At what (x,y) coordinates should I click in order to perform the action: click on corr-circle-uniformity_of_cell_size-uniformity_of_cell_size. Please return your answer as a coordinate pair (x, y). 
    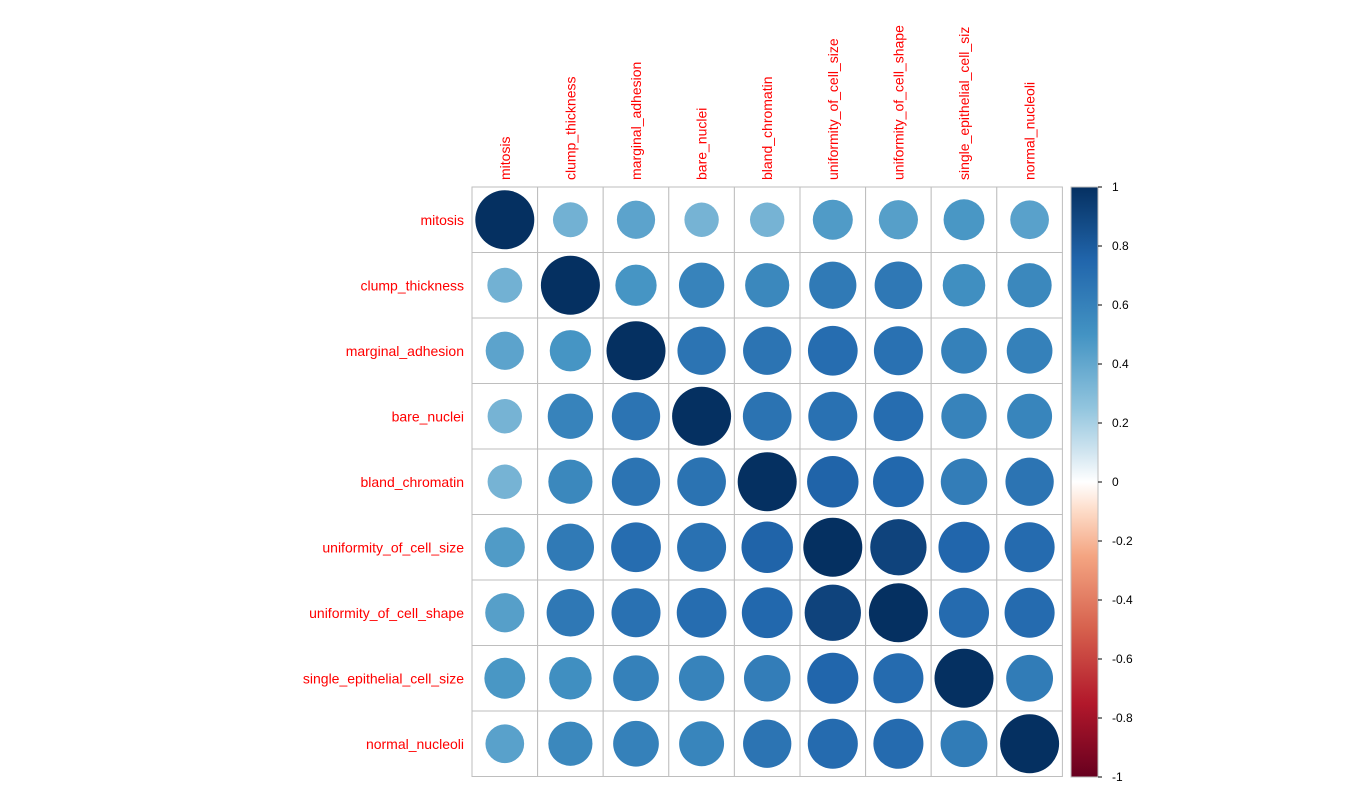
    Looking at the image, I should click on (833, 547).